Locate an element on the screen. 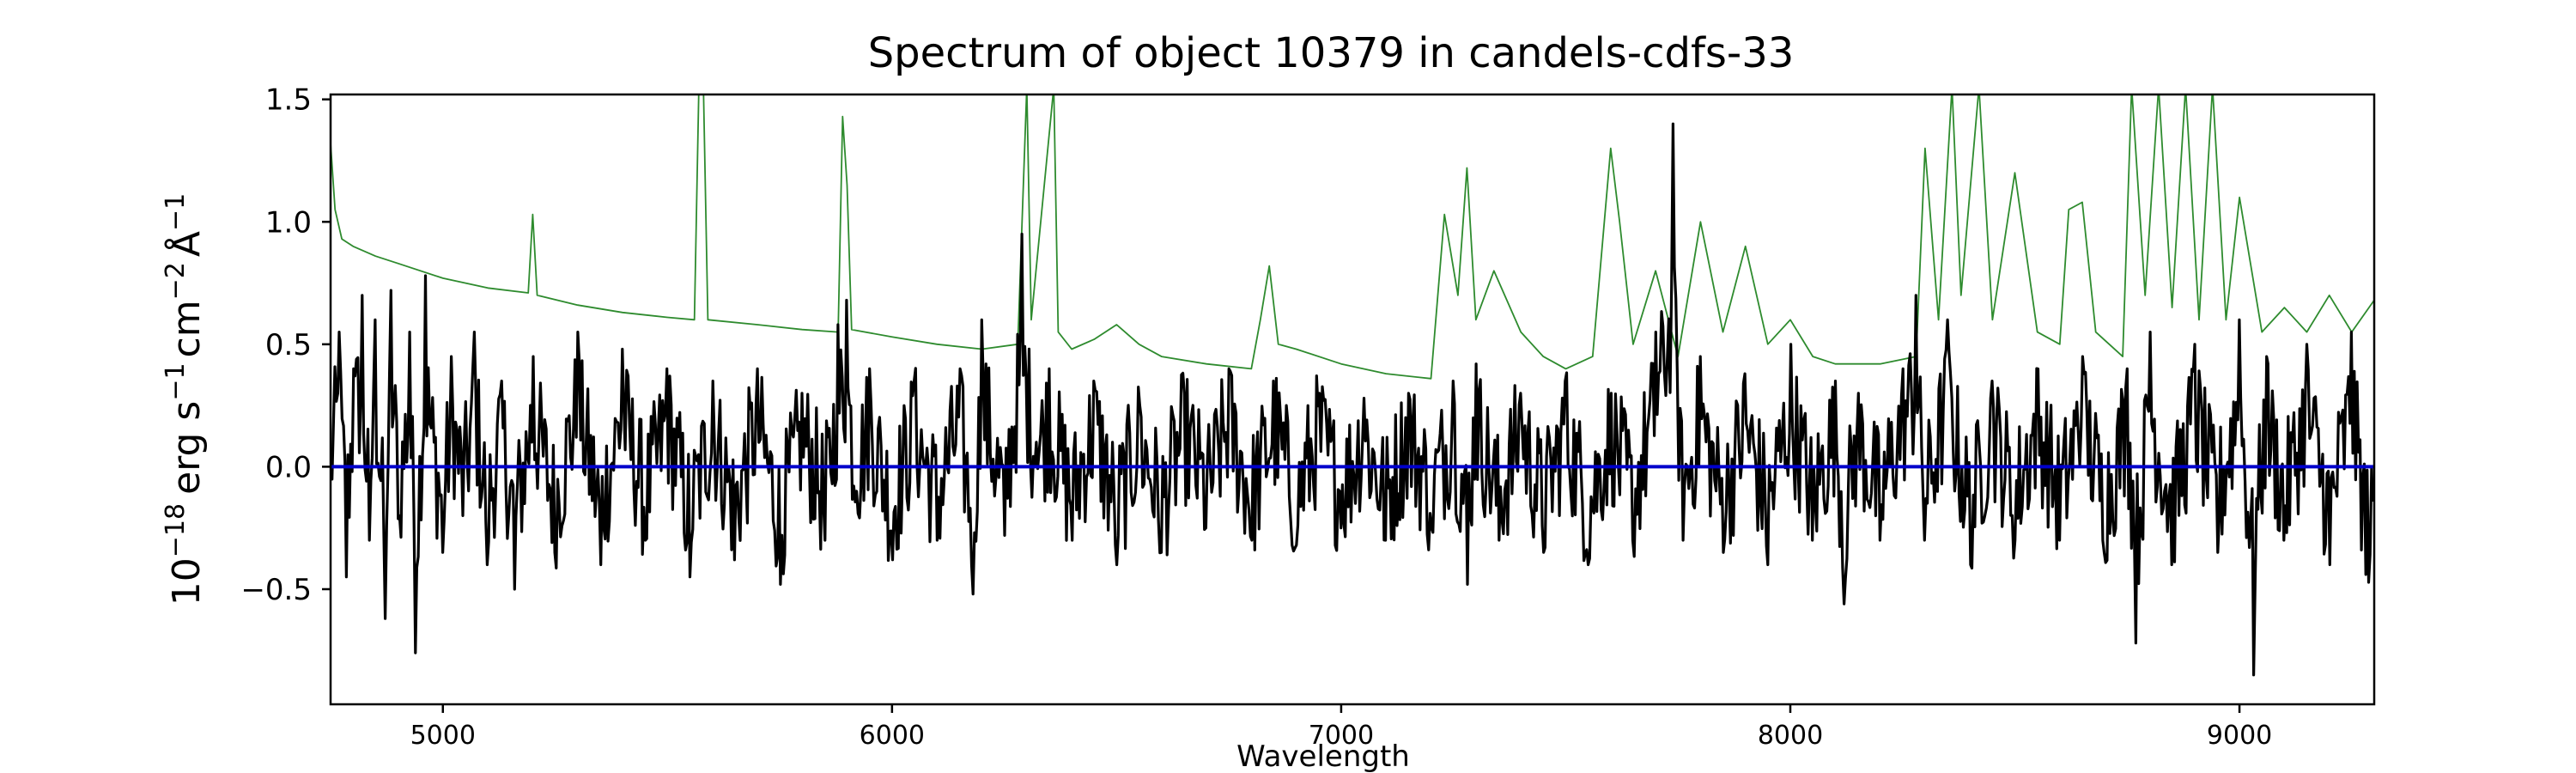  y-tick-label: 0.0 is located at coordinates (289, 467).